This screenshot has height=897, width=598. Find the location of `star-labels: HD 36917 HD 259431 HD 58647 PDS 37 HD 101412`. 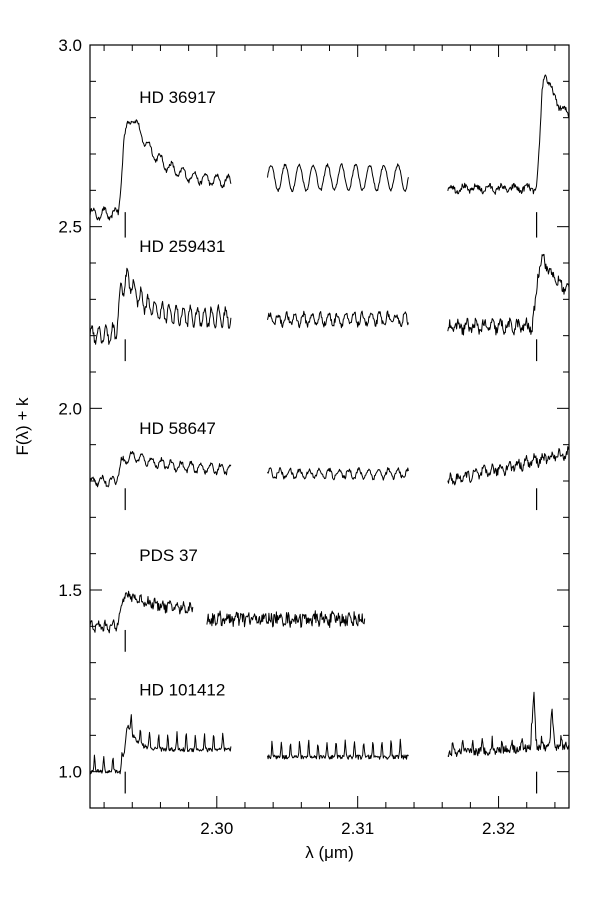

star-labels: HD 36917 HD 259431 HD 58647 PDS 37 HD 101412 is located at coordinates (182, 393).